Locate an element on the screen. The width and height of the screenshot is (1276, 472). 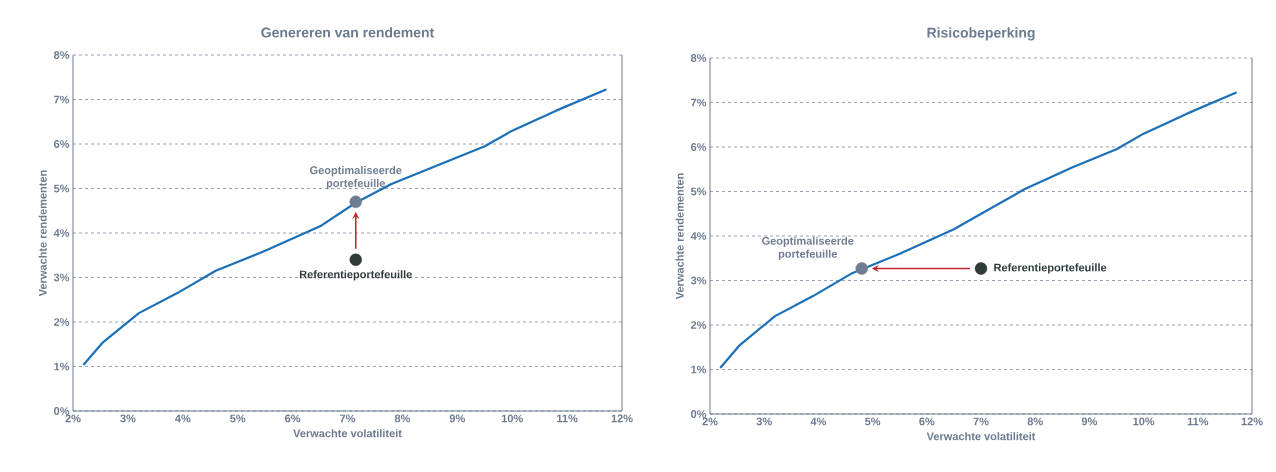
chart-title: Risicobeperking is located at coordinates (981, 34).